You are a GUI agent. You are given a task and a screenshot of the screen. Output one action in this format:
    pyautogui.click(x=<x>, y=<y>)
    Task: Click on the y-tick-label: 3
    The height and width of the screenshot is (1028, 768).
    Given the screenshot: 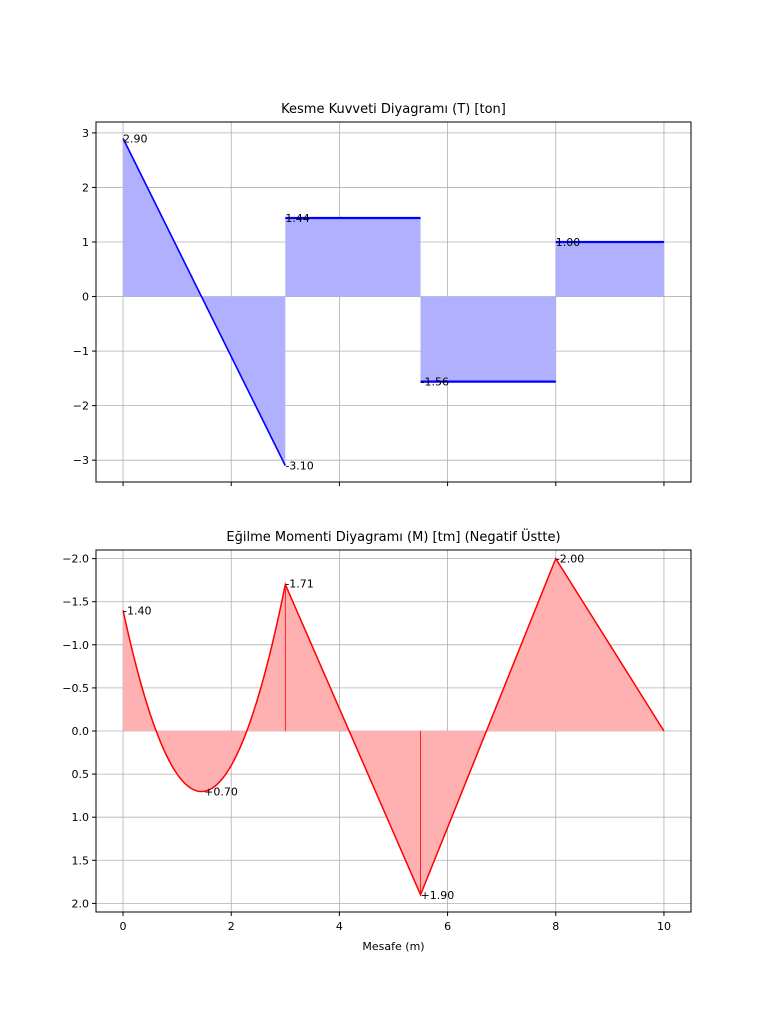 What is the action you would take?
    pyautogui.click(x=85, y=133)
    